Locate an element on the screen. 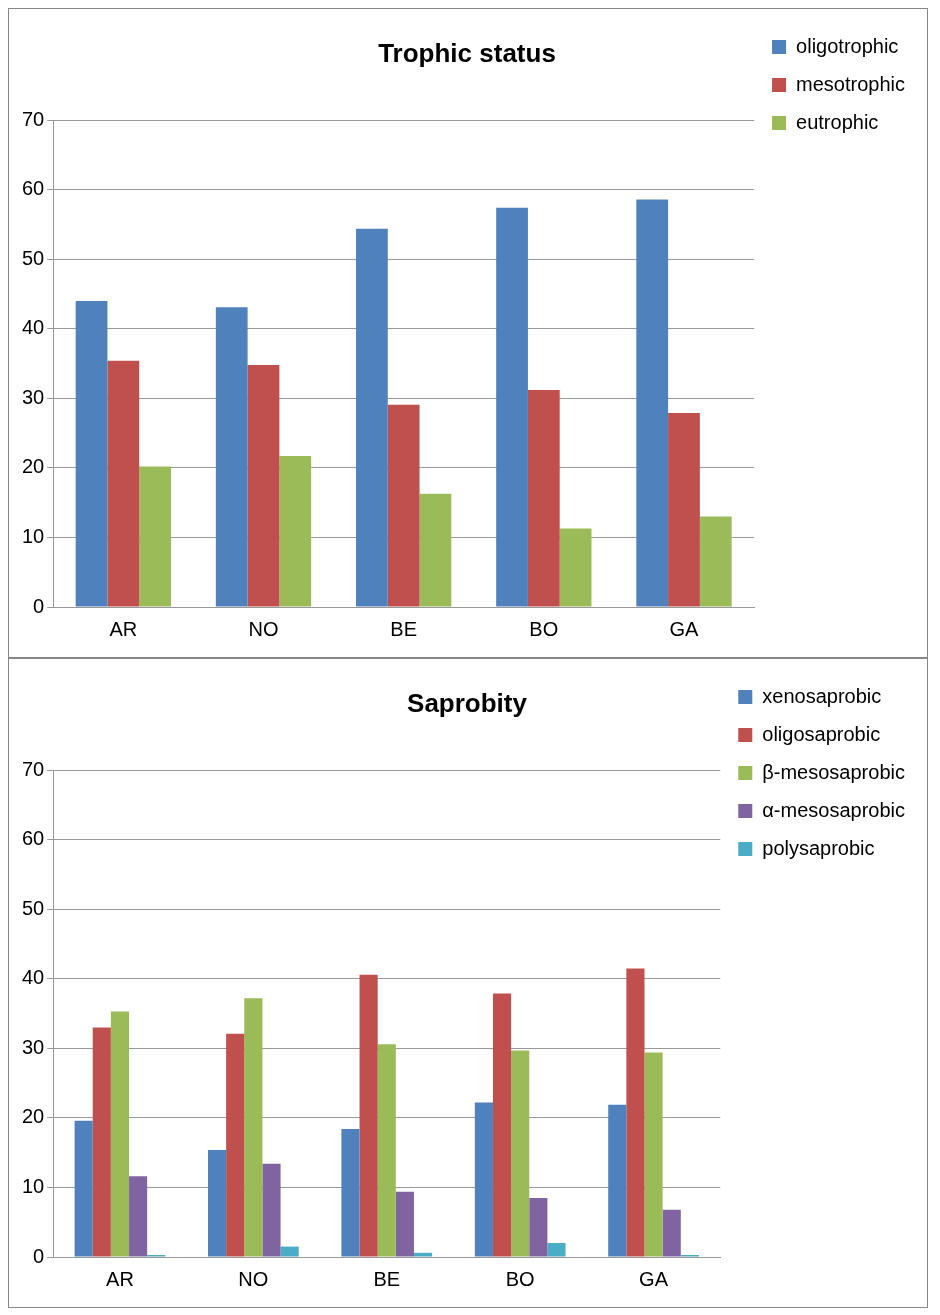 The height and width of the screenshot is (1315, 940). legend-label: β-mesosaprobic is located at coordinates (833, 771).